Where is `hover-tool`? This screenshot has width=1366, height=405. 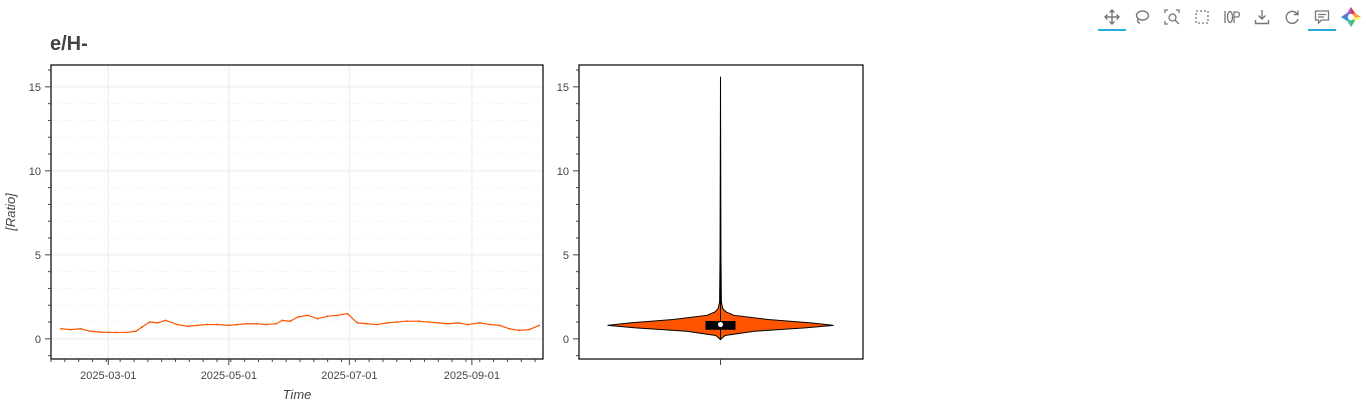
hover-tool is located at coordinates (1322, 17).